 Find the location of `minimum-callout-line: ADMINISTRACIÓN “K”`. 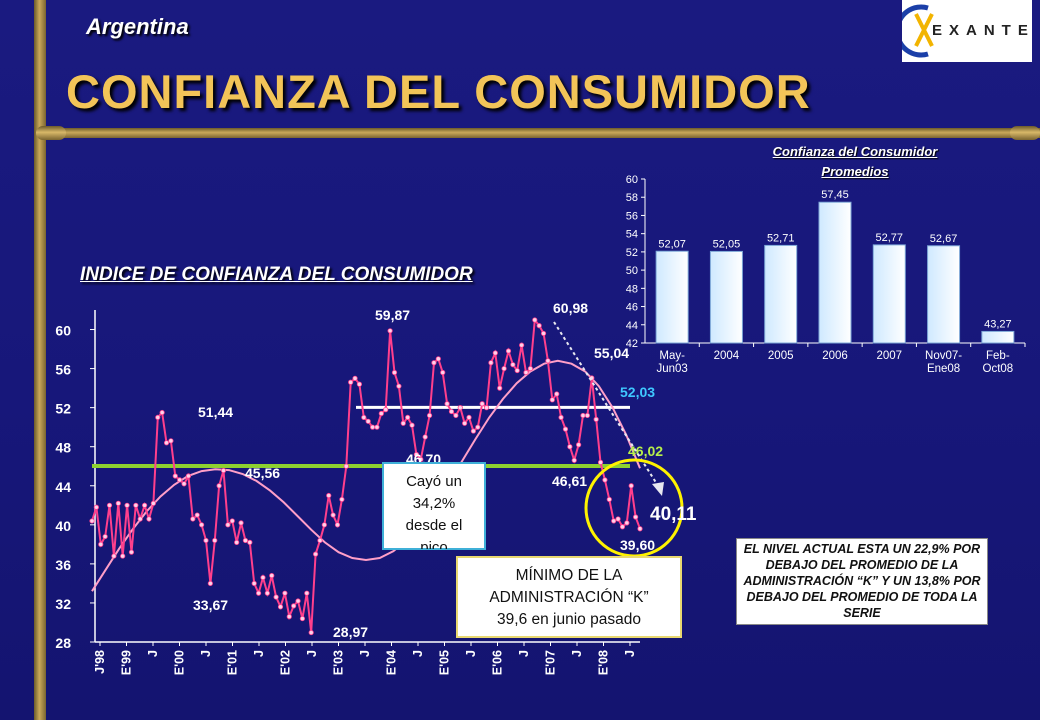

minimum-callout-line: ADMINISTRACIÓN “K” is located at coordinates (568, 597).